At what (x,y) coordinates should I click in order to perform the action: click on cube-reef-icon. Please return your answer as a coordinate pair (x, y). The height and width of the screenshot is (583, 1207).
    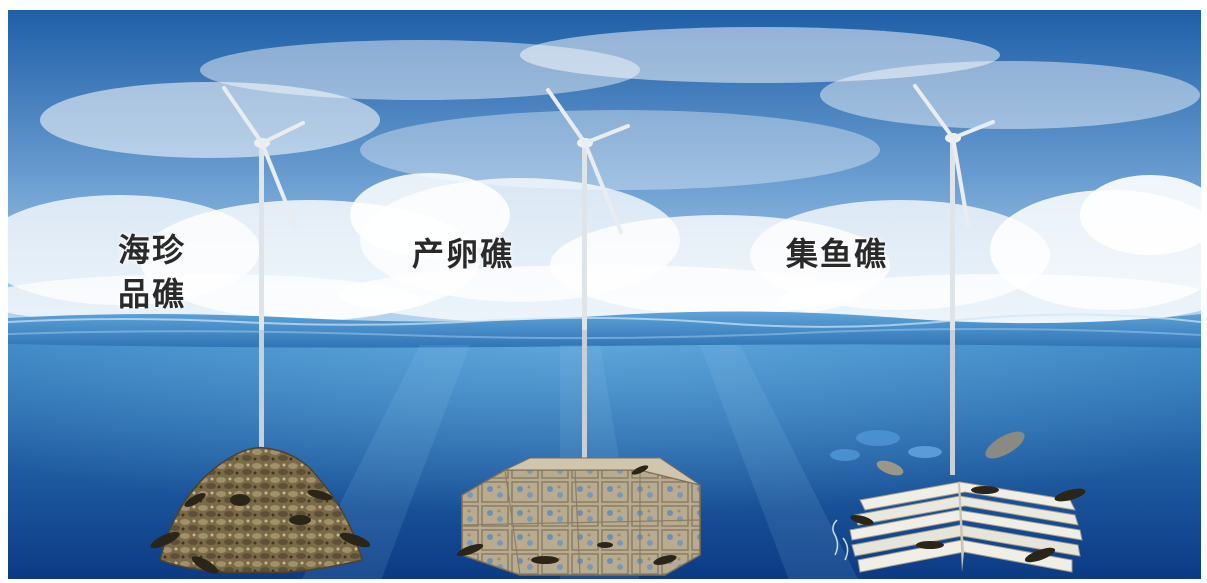
    Looking at the image, I should click on (581, 516).